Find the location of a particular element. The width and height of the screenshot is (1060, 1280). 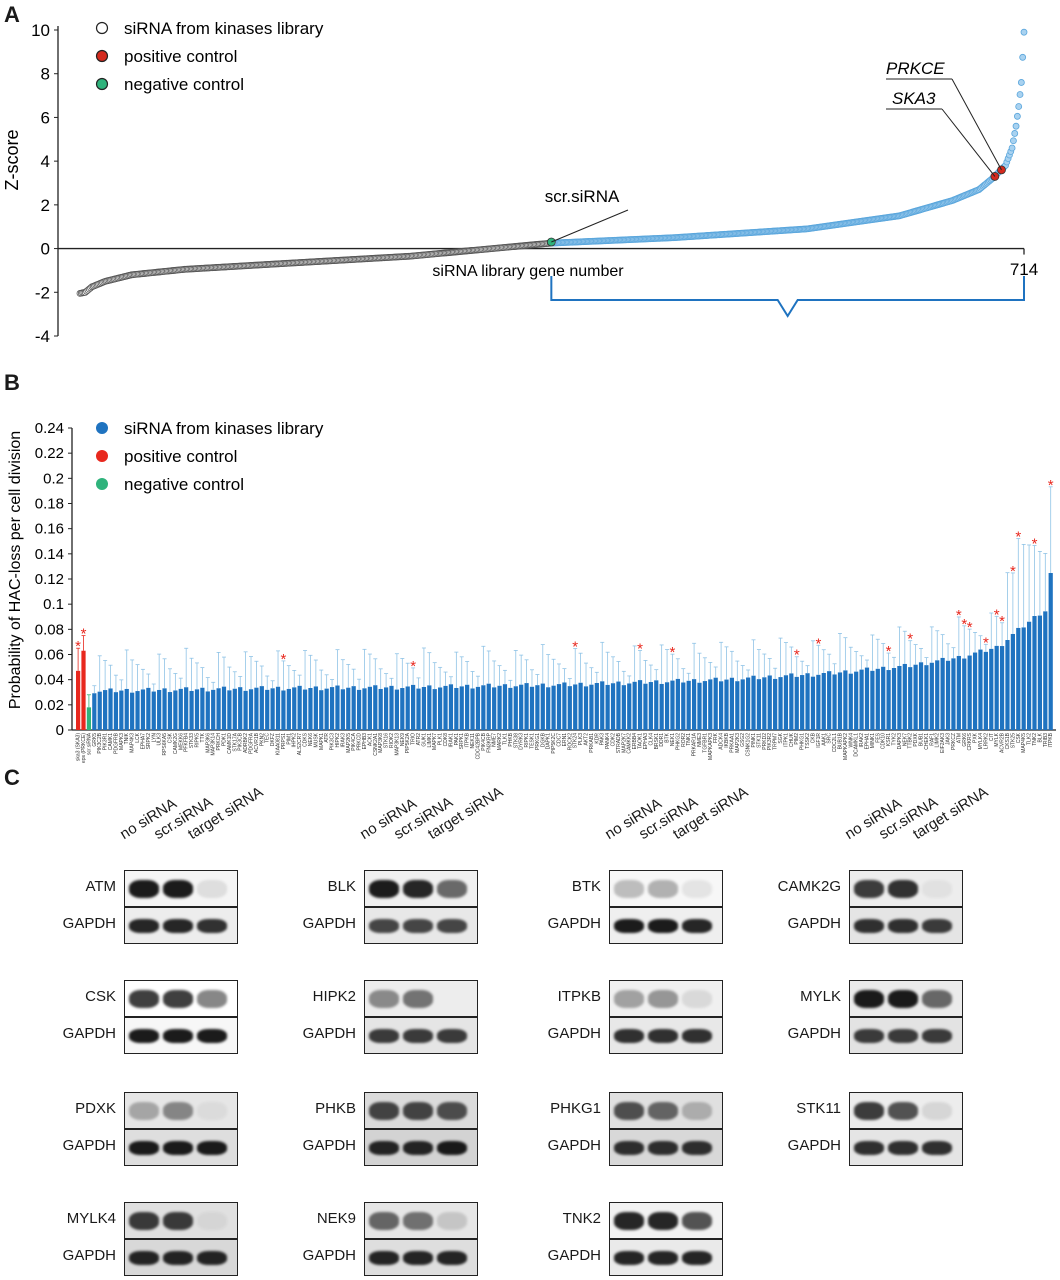

hac-bar-label: JAK3 is located at coordinates (949, 739).